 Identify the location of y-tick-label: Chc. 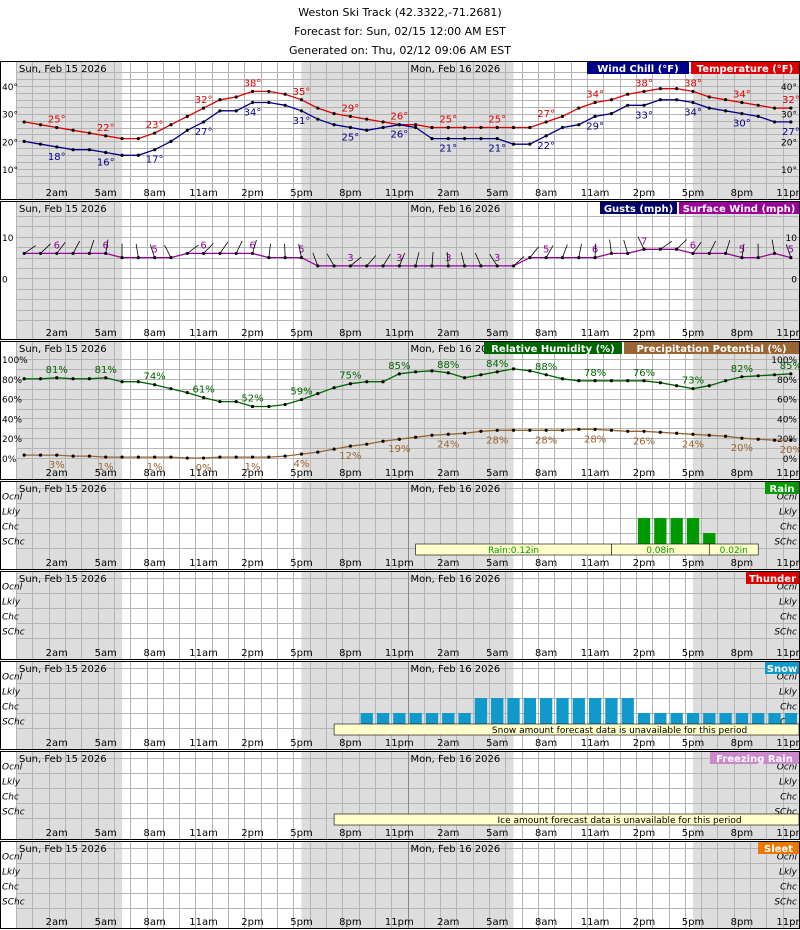
(10, 618).